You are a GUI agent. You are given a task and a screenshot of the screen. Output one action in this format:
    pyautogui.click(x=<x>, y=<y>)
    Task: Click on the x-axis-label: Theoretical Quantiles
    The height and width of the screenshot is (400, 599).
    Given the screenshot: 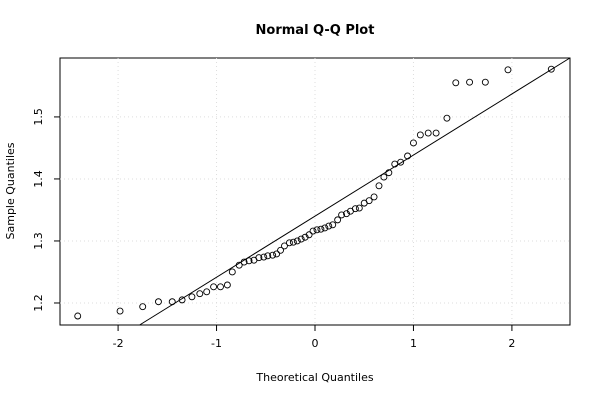 What is the action you would take?
    pyautogui.click(x=314, y=377)
    